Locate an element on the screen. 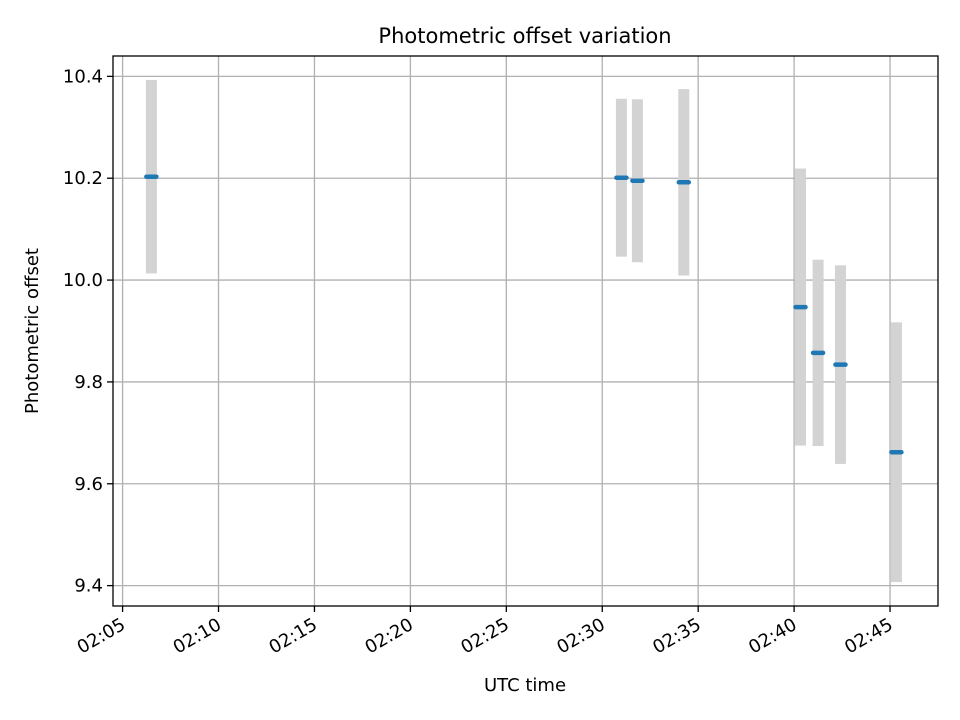 Image resolution: width=960 pixels, height=720 pixels. y-tick-label: 10.4 is located at coordinates (83, 76).